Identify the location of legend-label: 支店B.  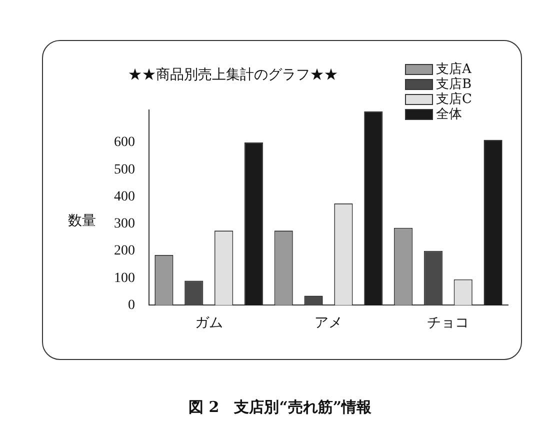
(454, 84).